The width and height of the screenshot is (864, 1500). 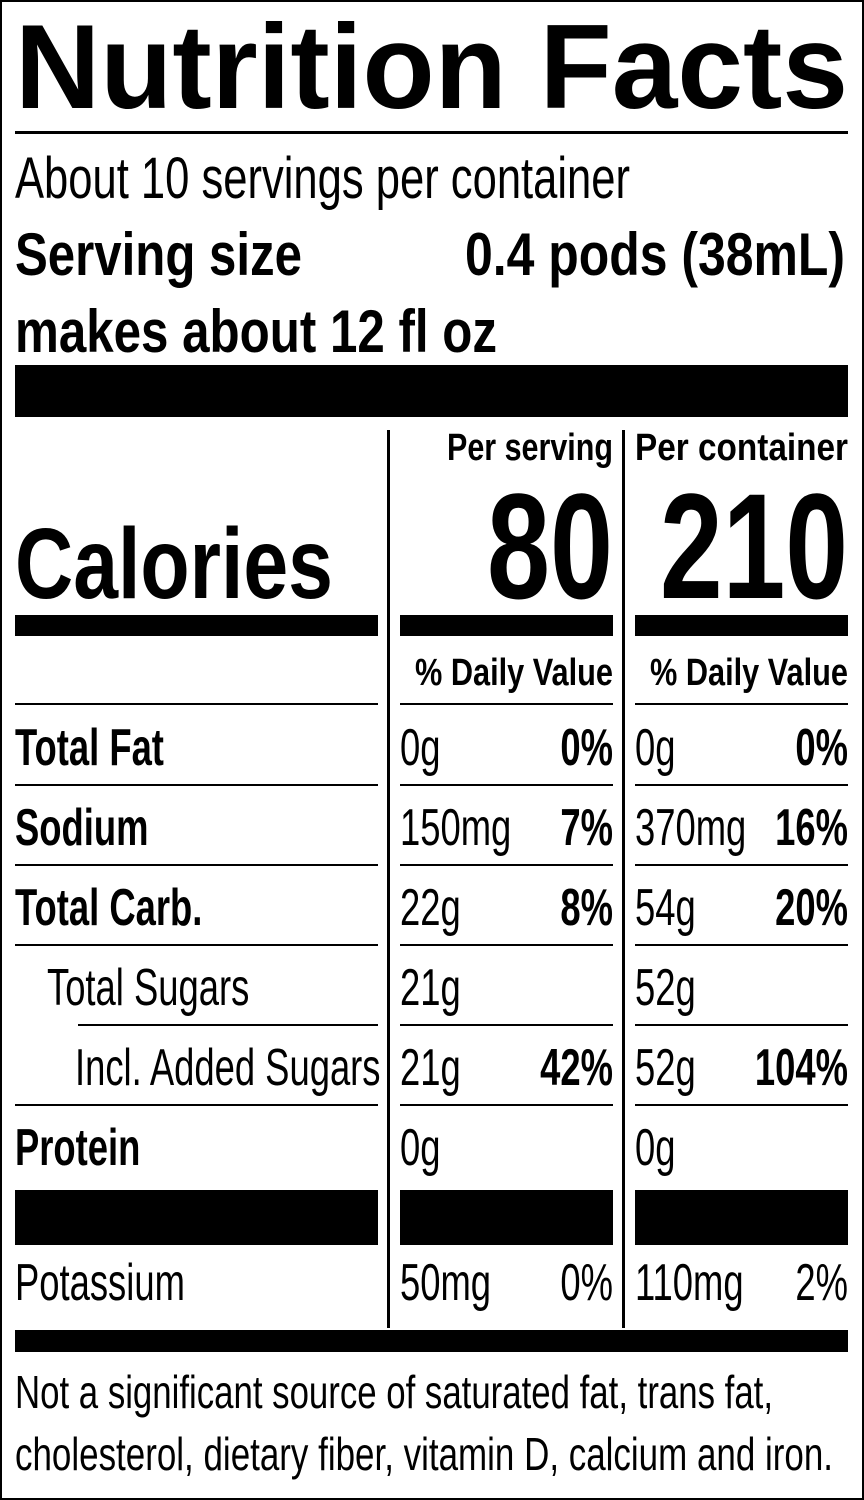 I want to click on amount: 150mg, so click(x=455, y=826).